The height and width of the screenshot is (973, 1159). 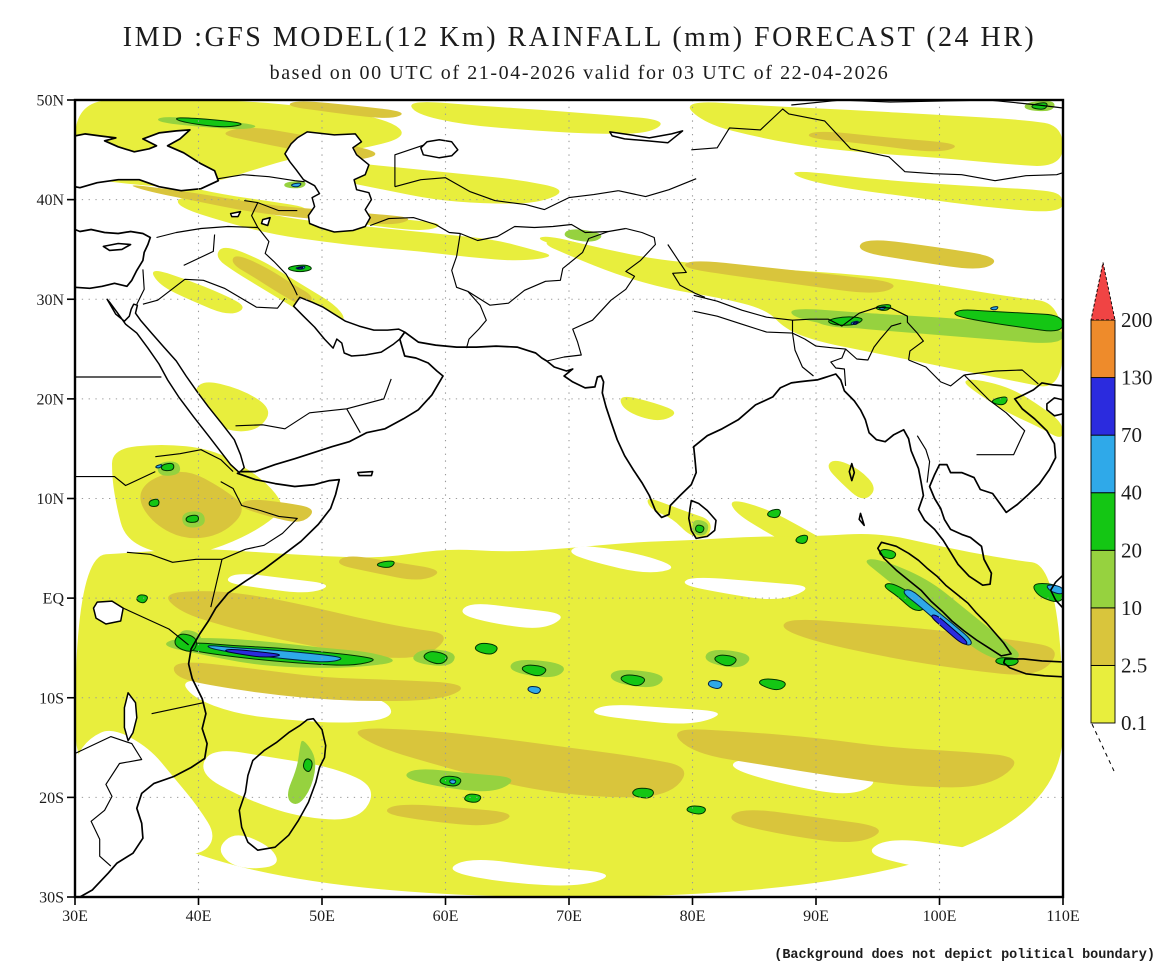 What do you see at coordinates (1103, 694) in the screenshot?
I see `legend-swatch-0.1` at bounding box center [1103, 694].